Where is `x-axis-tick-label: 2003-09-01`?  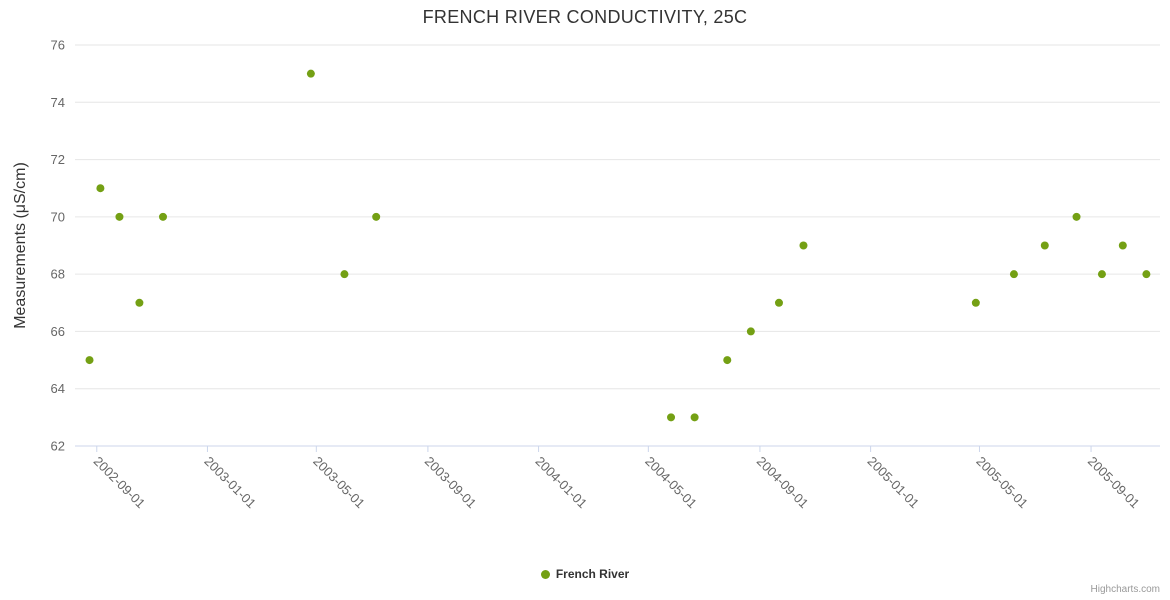 x-axis-tick-label: 2003-09-01 is located at coordinates (451, 483).